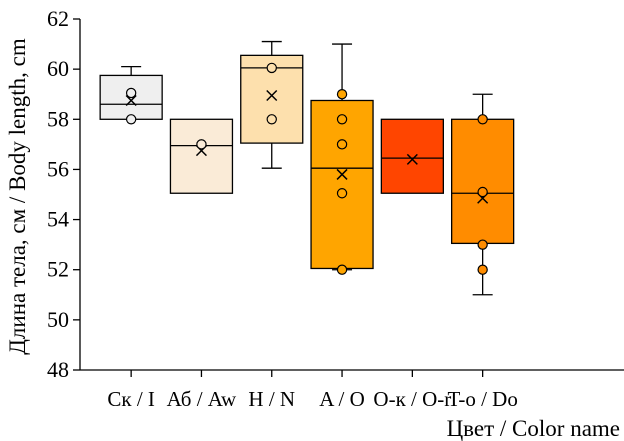 The width and height of the screenshot is (624, 441). Describe the element at coordinates (58, 369) in the screenshot. I see `y-tick-label: 48` at that location.